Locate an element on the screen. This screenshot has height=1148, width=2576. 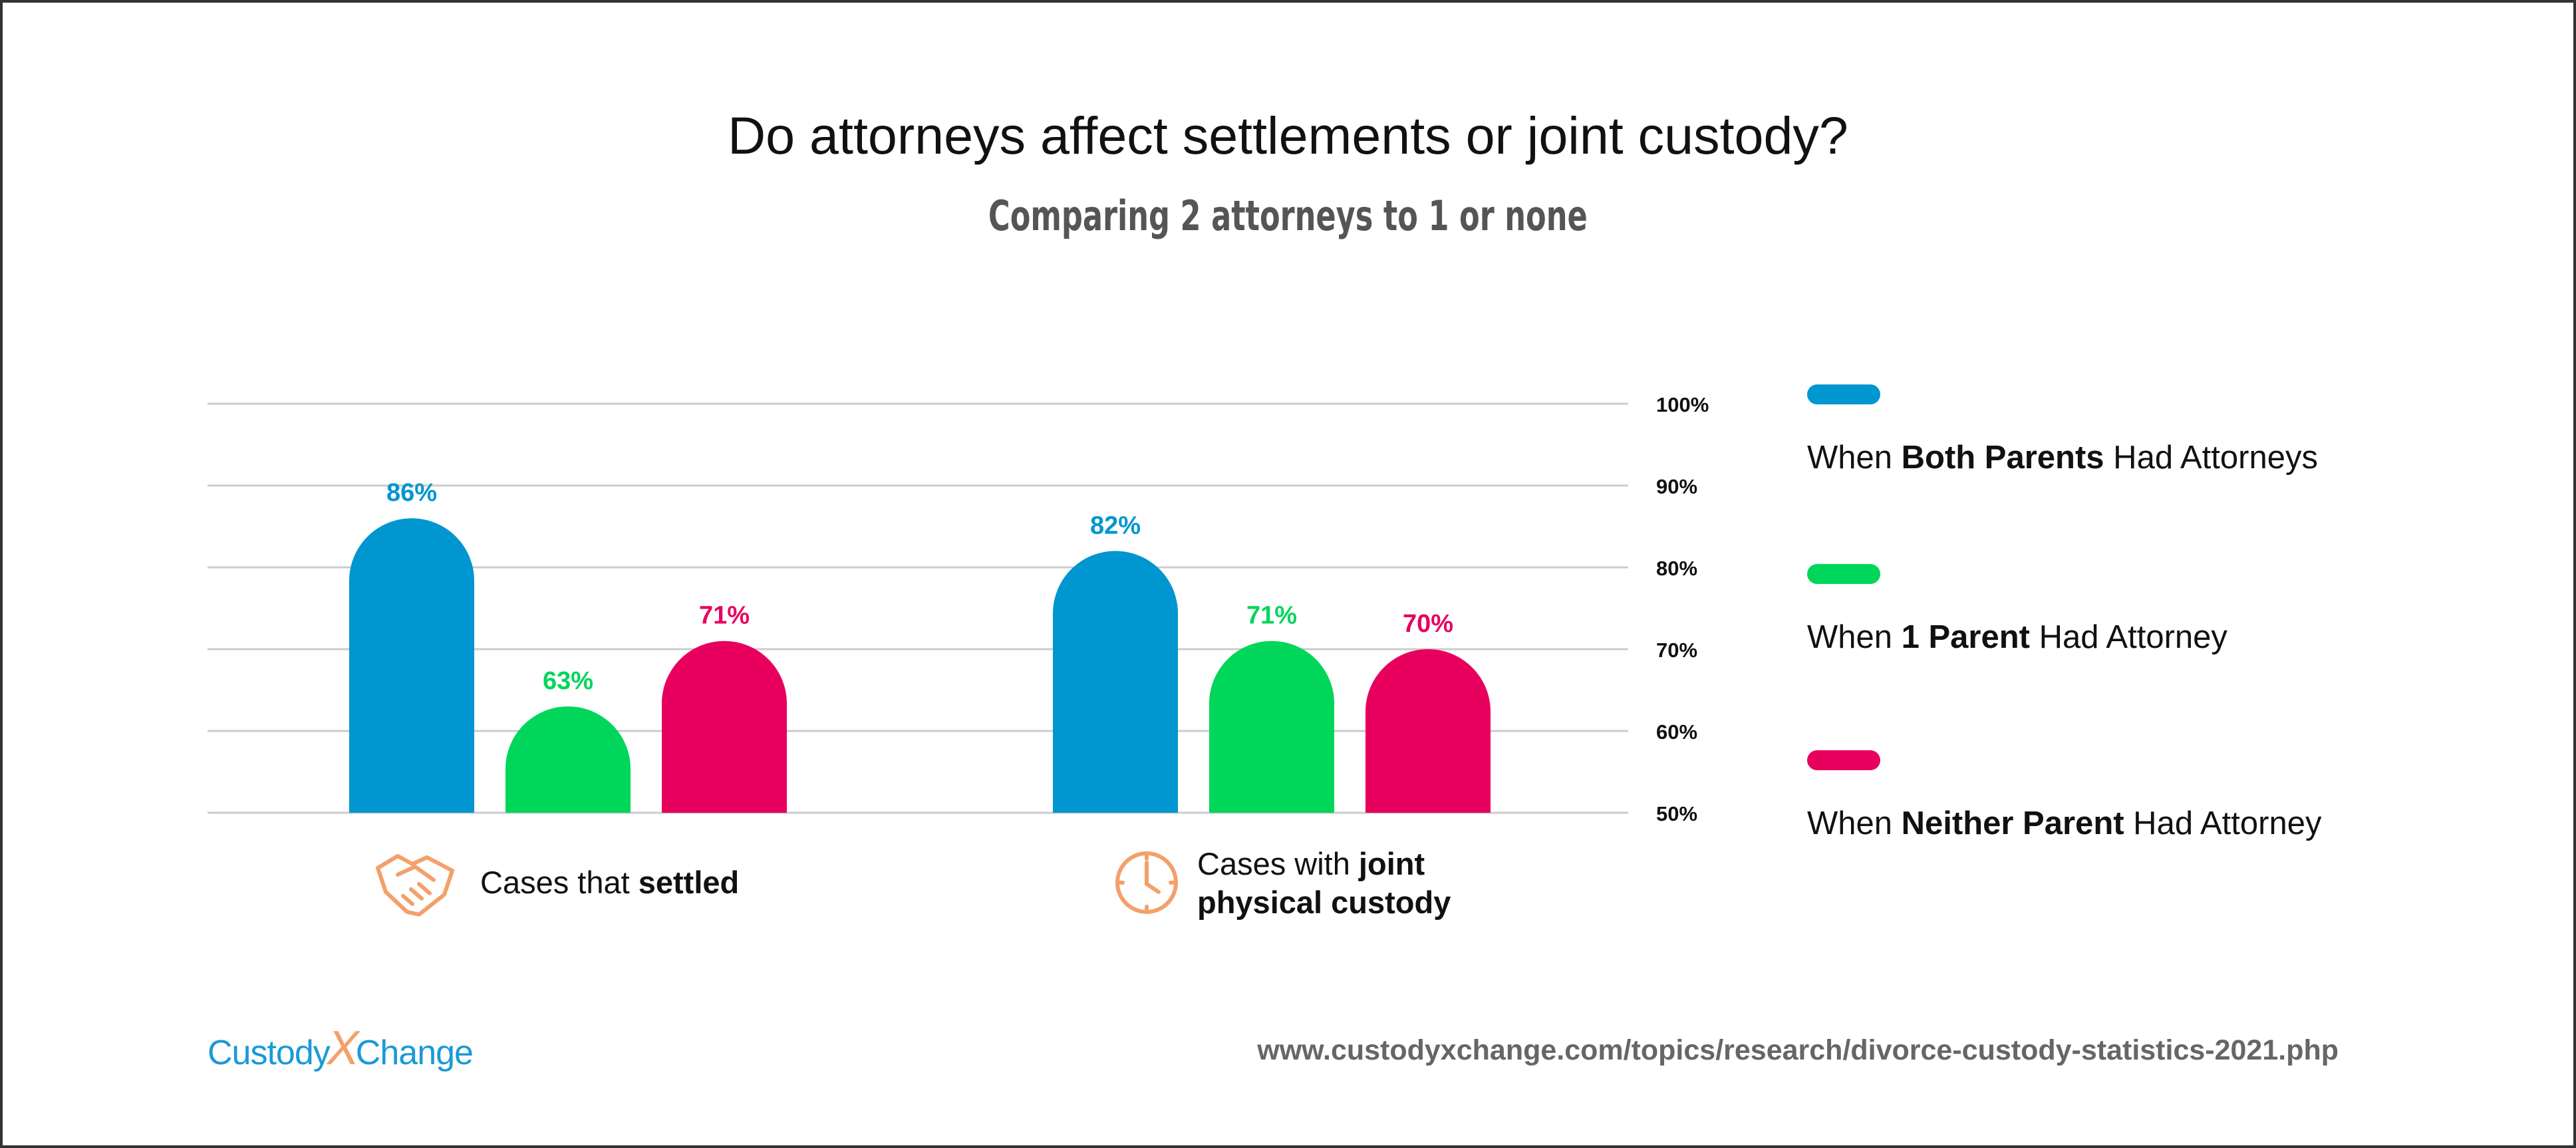
data-label: 82% is located at coordinates (1115, 525).